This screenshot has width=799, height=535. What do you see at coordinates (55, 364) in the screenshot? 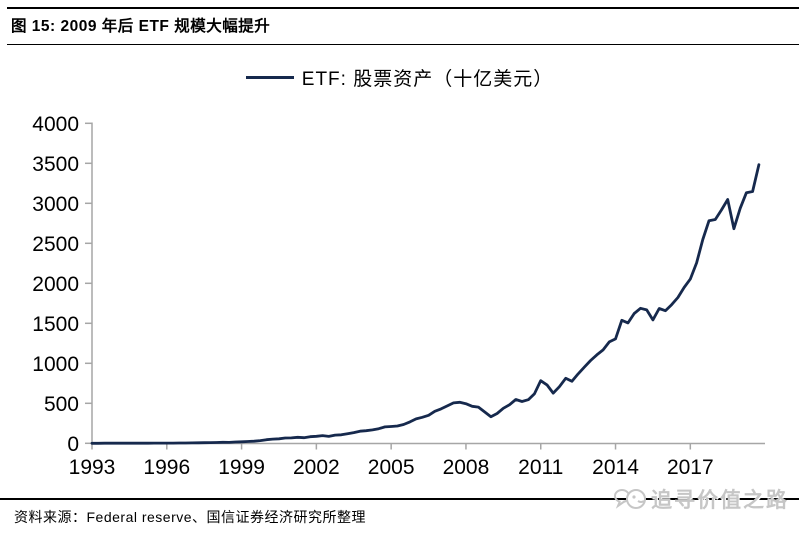
I see `svg-text: 1000` at bounding box center [55, 364].